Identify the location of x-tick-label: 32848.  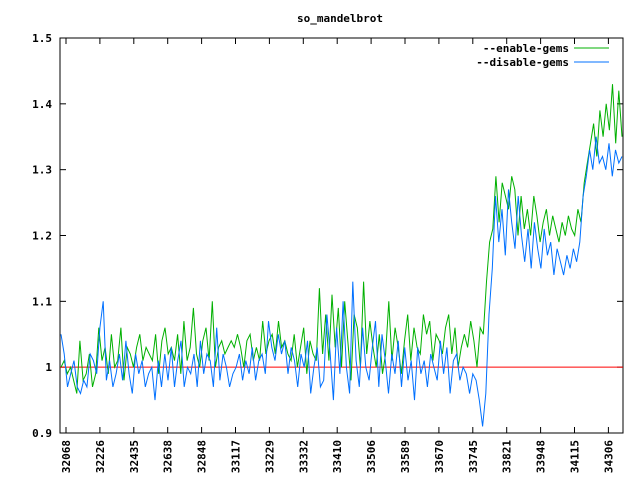
(202, 456).